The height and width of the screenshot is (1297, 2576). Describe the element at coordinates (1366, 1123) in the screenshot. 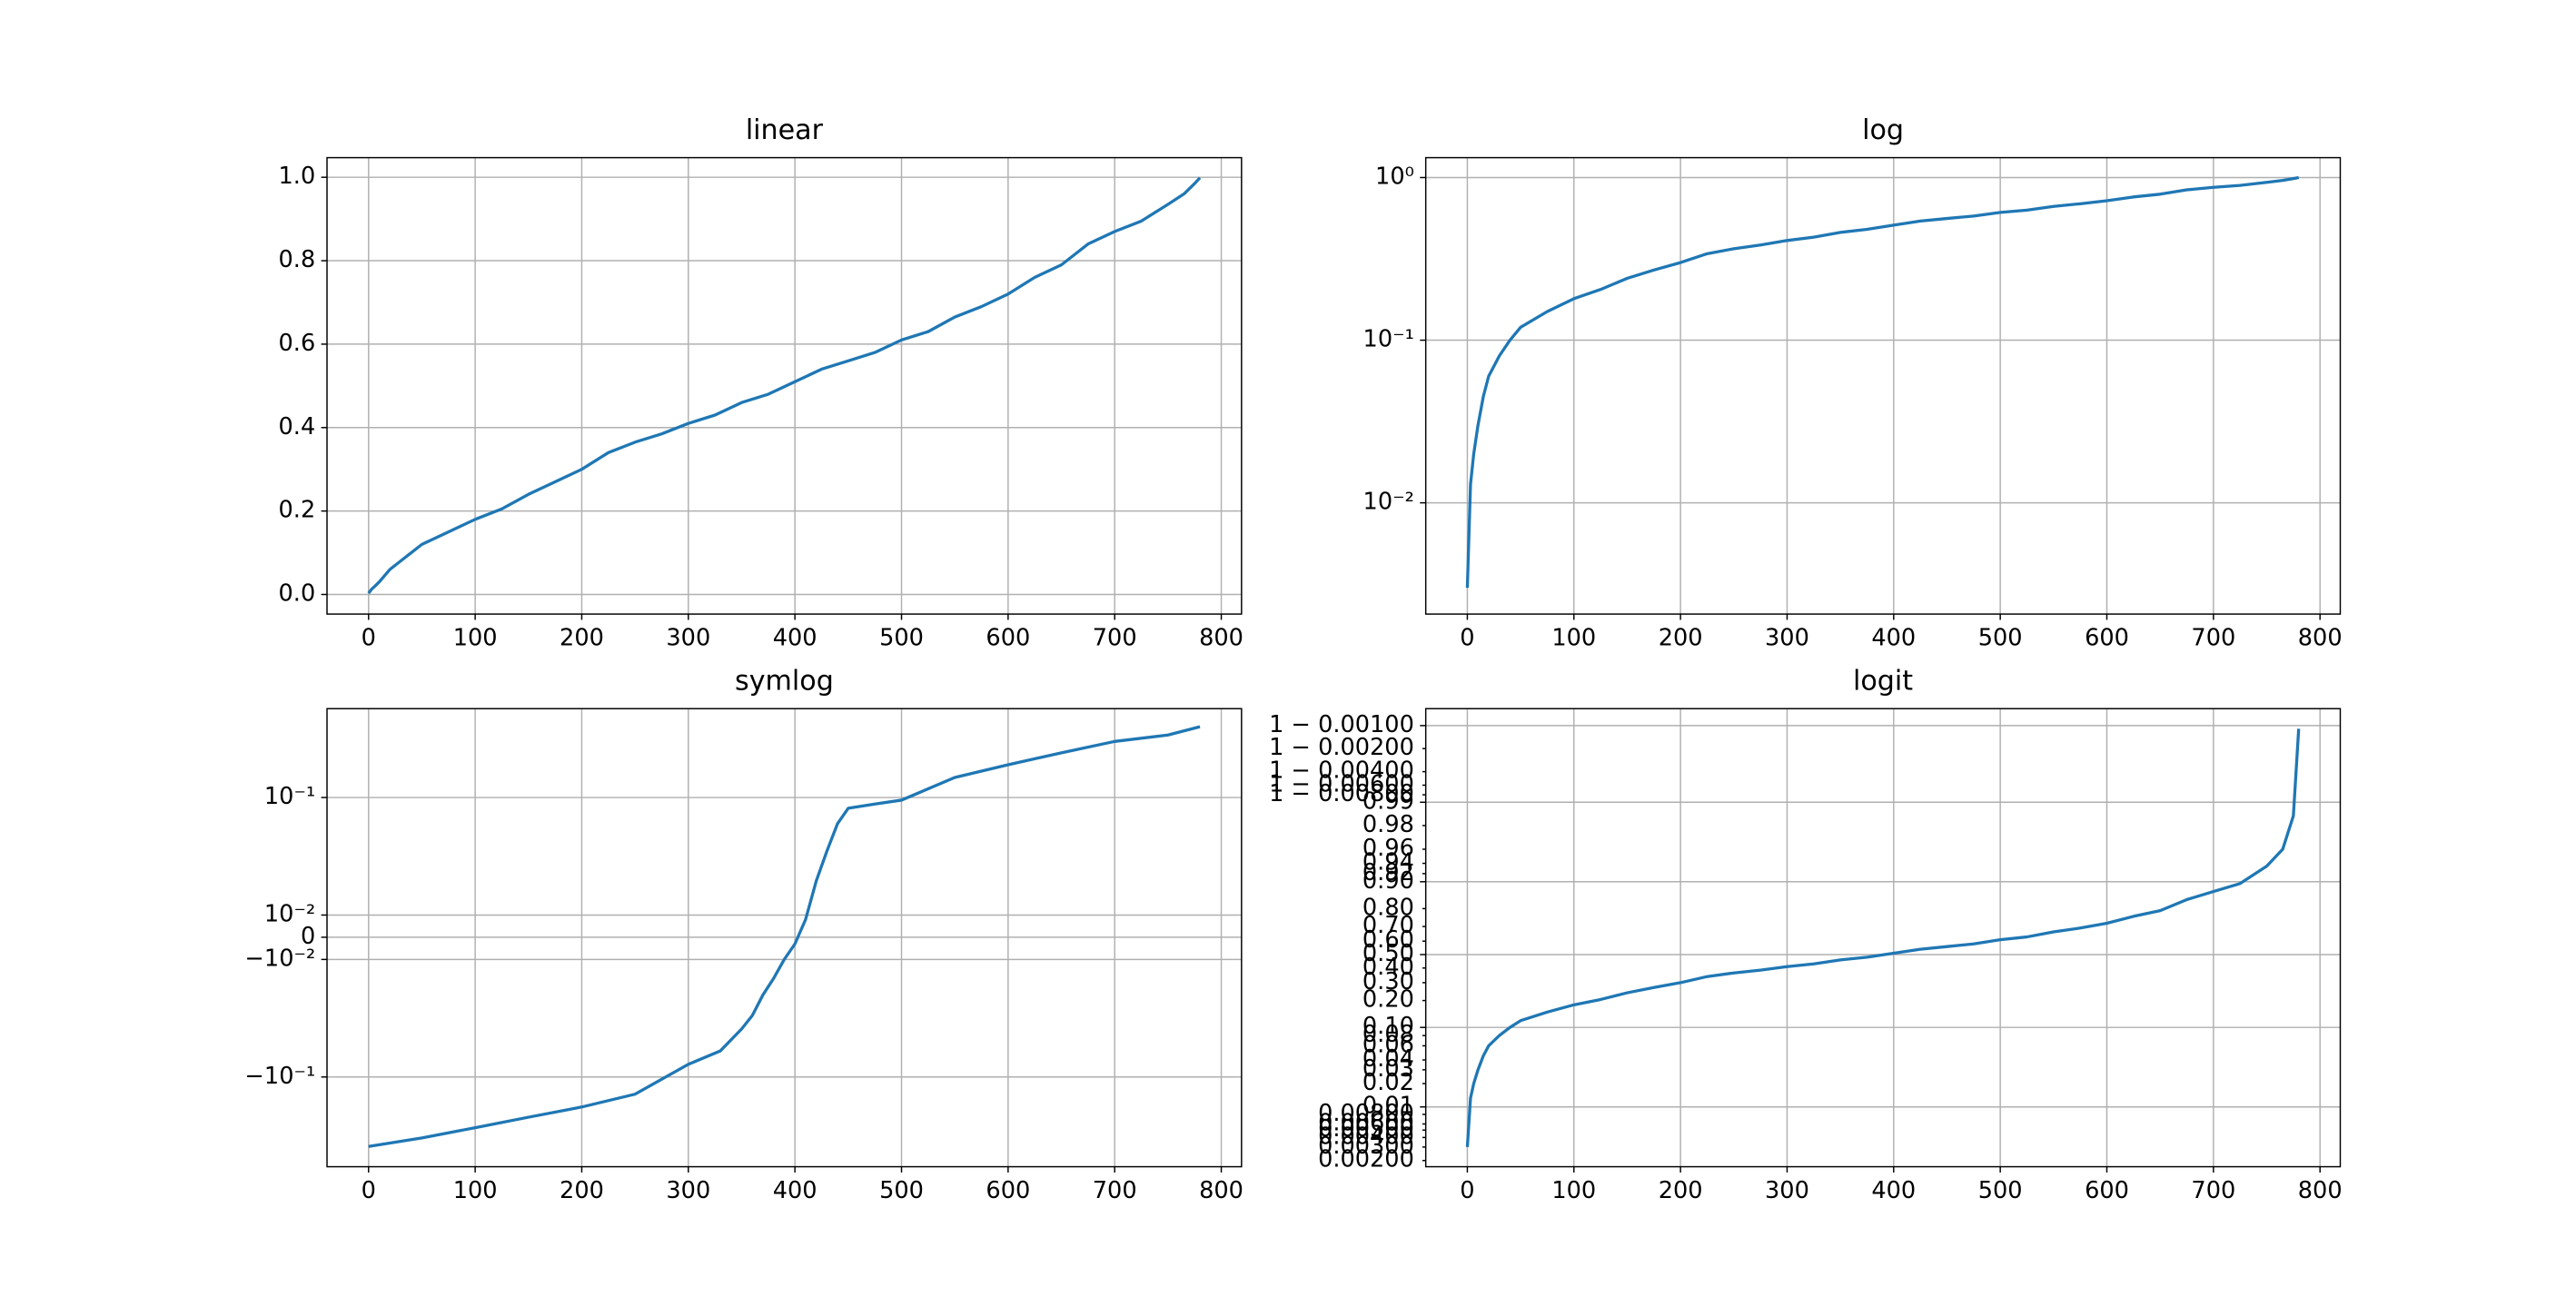

I see `y-tick-label: 0.00600` at that location.